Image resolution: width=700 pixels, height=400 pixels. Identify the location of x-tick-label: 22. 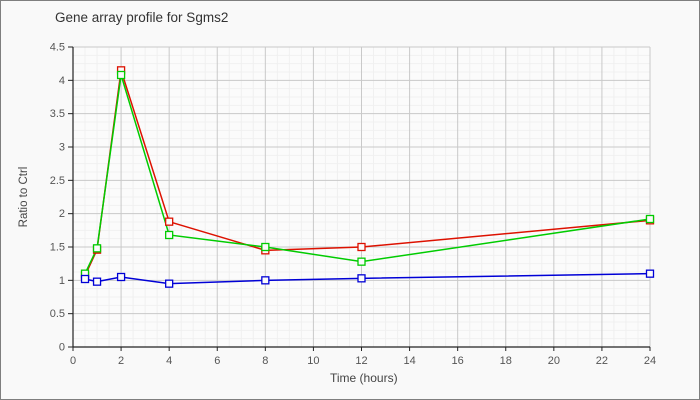
(602, 361).